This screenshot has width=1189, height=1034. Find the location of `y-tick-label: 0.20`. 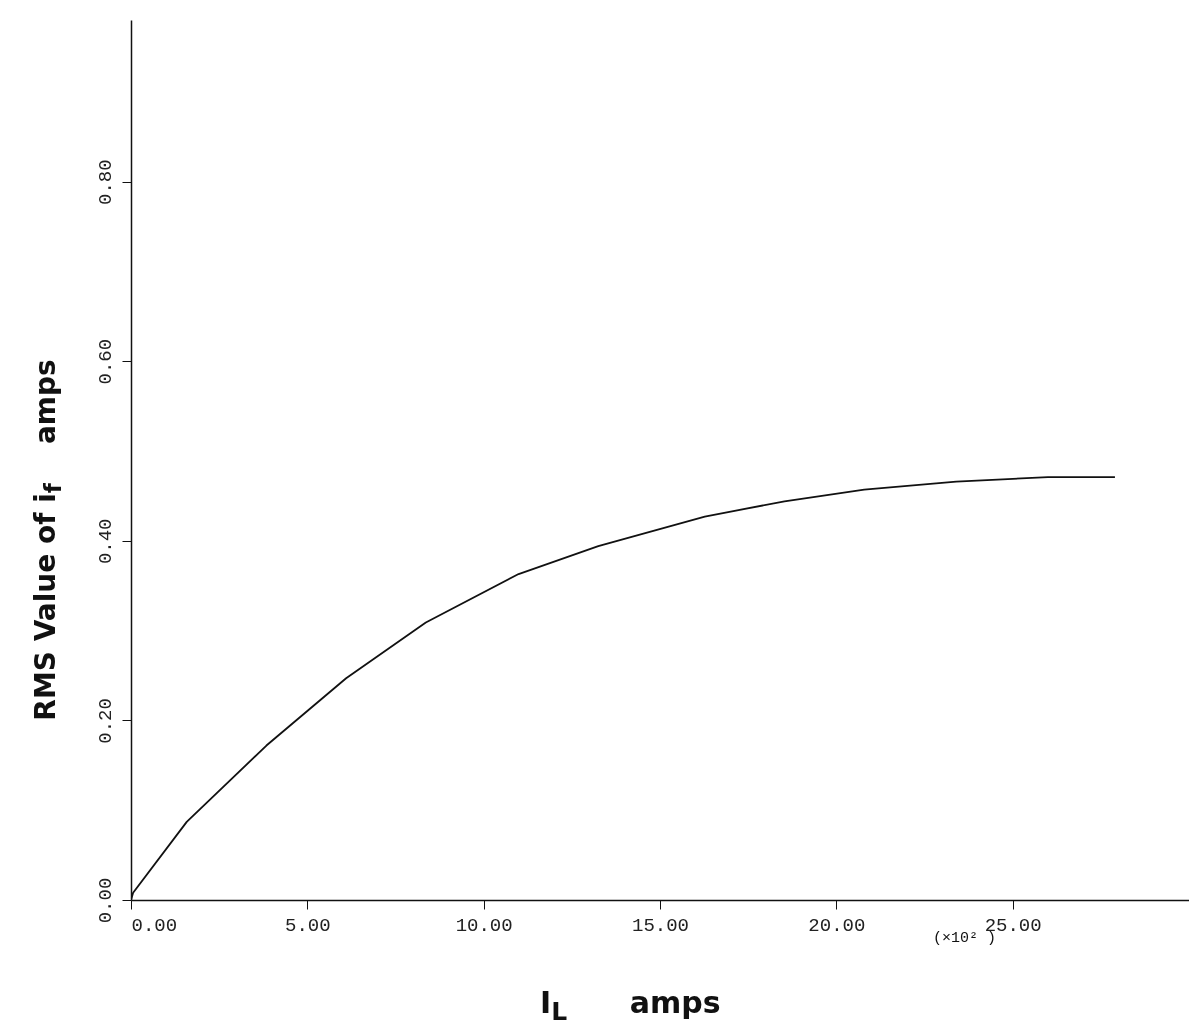

y-tick-label: 0.20 is located at coordinates (105, 721).